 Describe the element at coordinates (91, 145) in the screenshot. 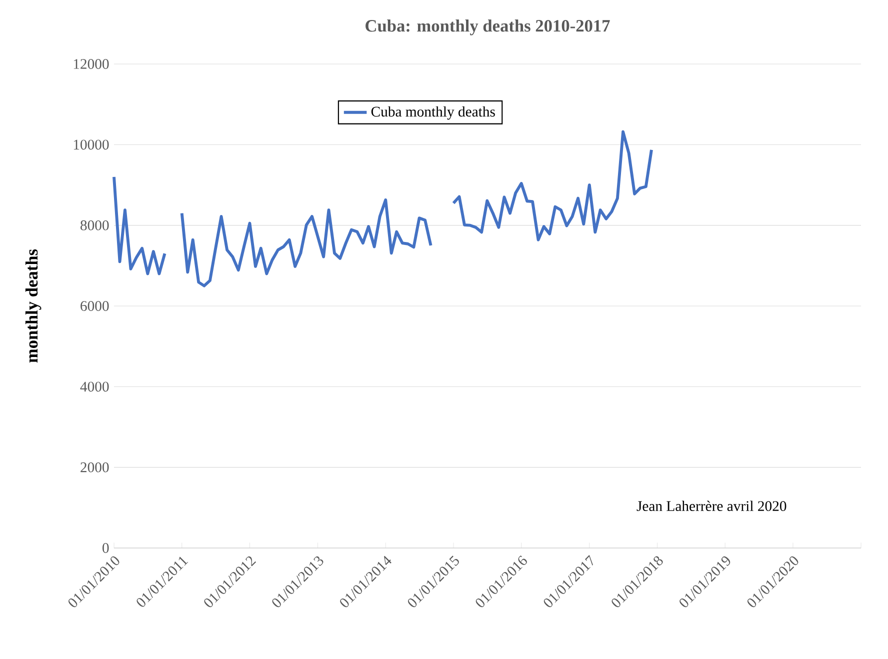

I see `y-tick-label: 10000` at that location.